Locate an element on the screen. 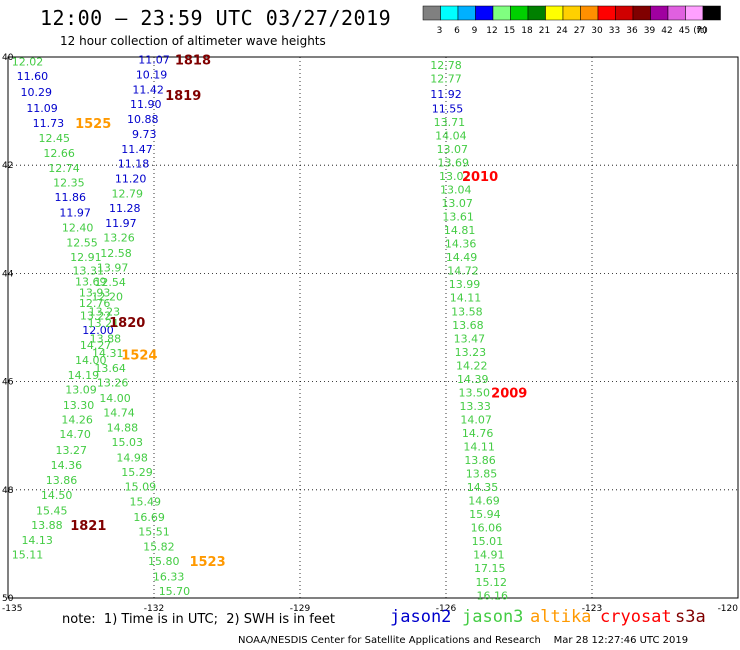 This screenshot has width=740, height=650. pass-time-label: 2009 is located at coordinates (509, 393).